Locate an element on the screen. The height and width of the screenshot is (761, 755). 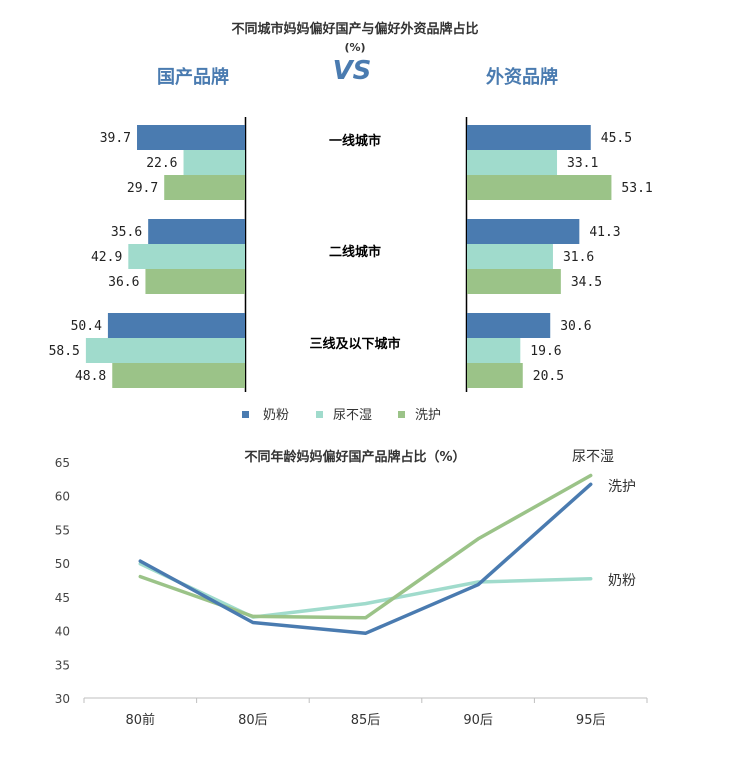
category-label-tier1: 一线城市 is located at coordinates (355, 141).